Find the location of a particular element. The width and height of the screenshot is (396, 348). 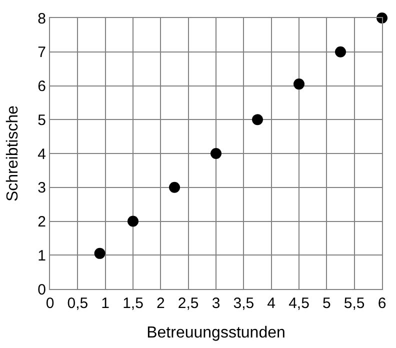

x-tick-label: 1,5 is located at coordinates (133, 303).